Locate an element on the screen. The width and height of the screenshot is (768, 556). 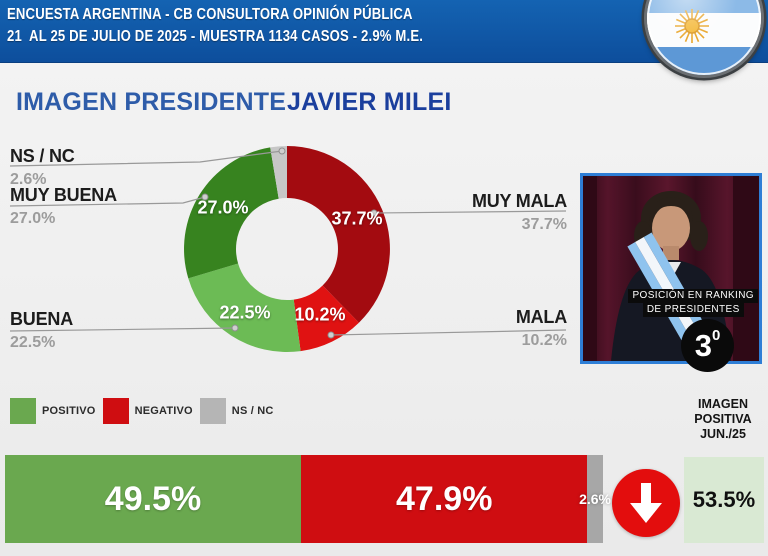
ranking-badge: 3 0 is located at coordinates (707, 345).